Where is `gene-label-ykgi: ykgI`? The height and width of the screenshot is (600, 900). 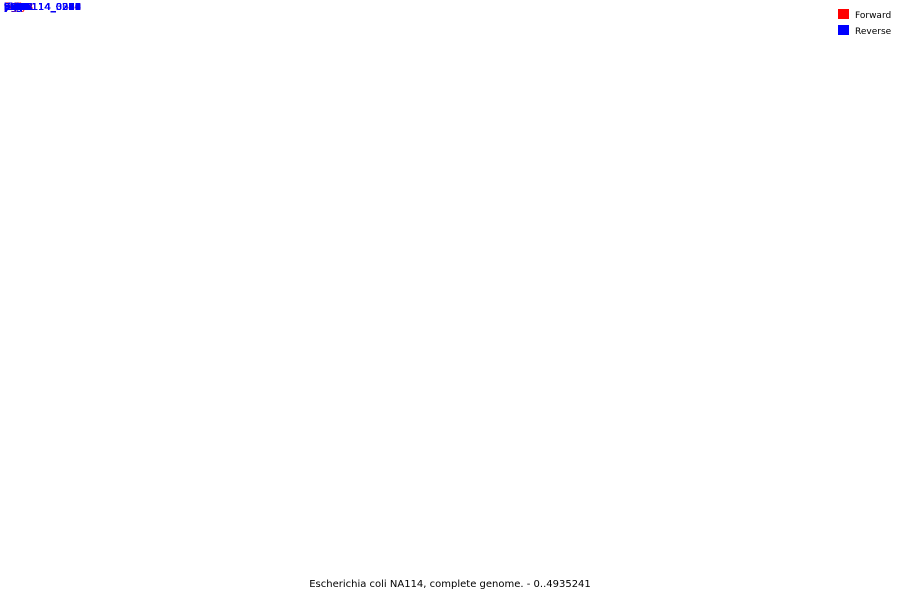 gene-label-ykgi: ykgI is located at coordinates (14, 7).